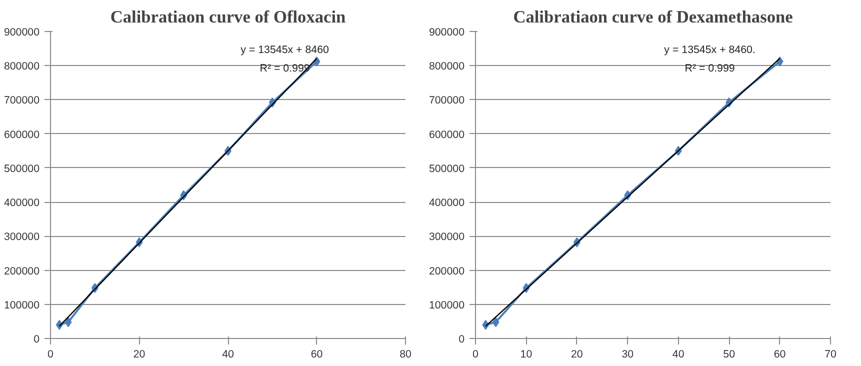 The height and width of the screenshot is (366, 861). Describe the element at coordinates (709, 68) in the screenshot. I see `annotation: R² = 0.999` at that location.